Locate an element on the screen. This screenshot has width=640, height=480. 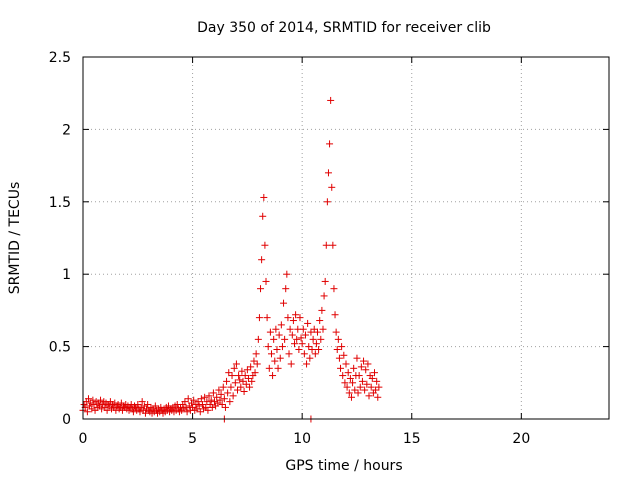
x-tick-label: 20 is located at coordinates (521, 439).